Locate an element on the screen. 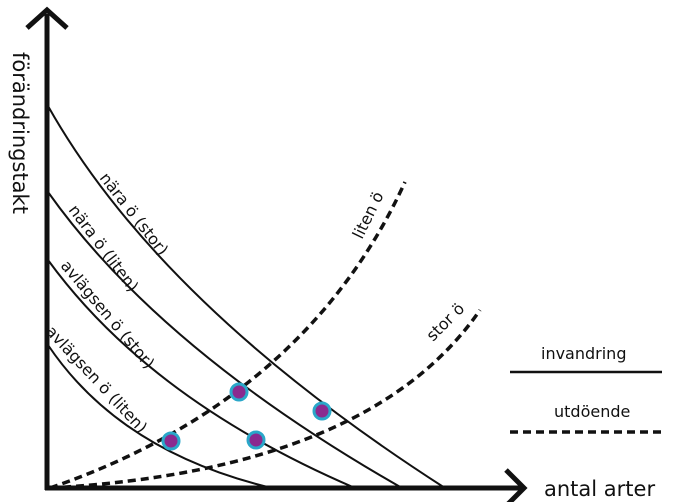 The image size is (677, 502). x-axis-label: antal arter is located at coordinates (599, 489).